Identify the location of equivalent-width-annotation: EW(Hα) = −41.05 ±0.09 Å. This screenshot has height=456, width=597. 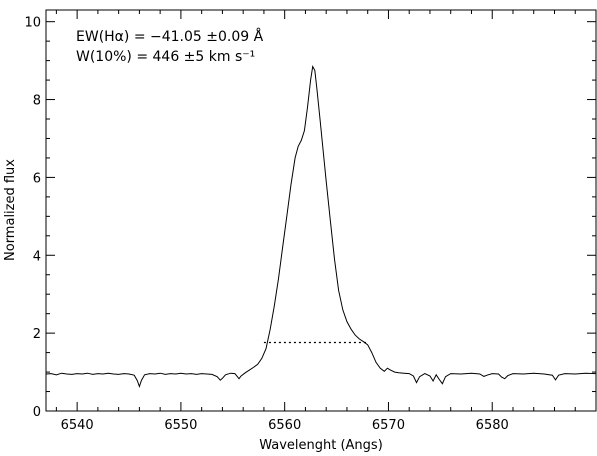
(170, 36).